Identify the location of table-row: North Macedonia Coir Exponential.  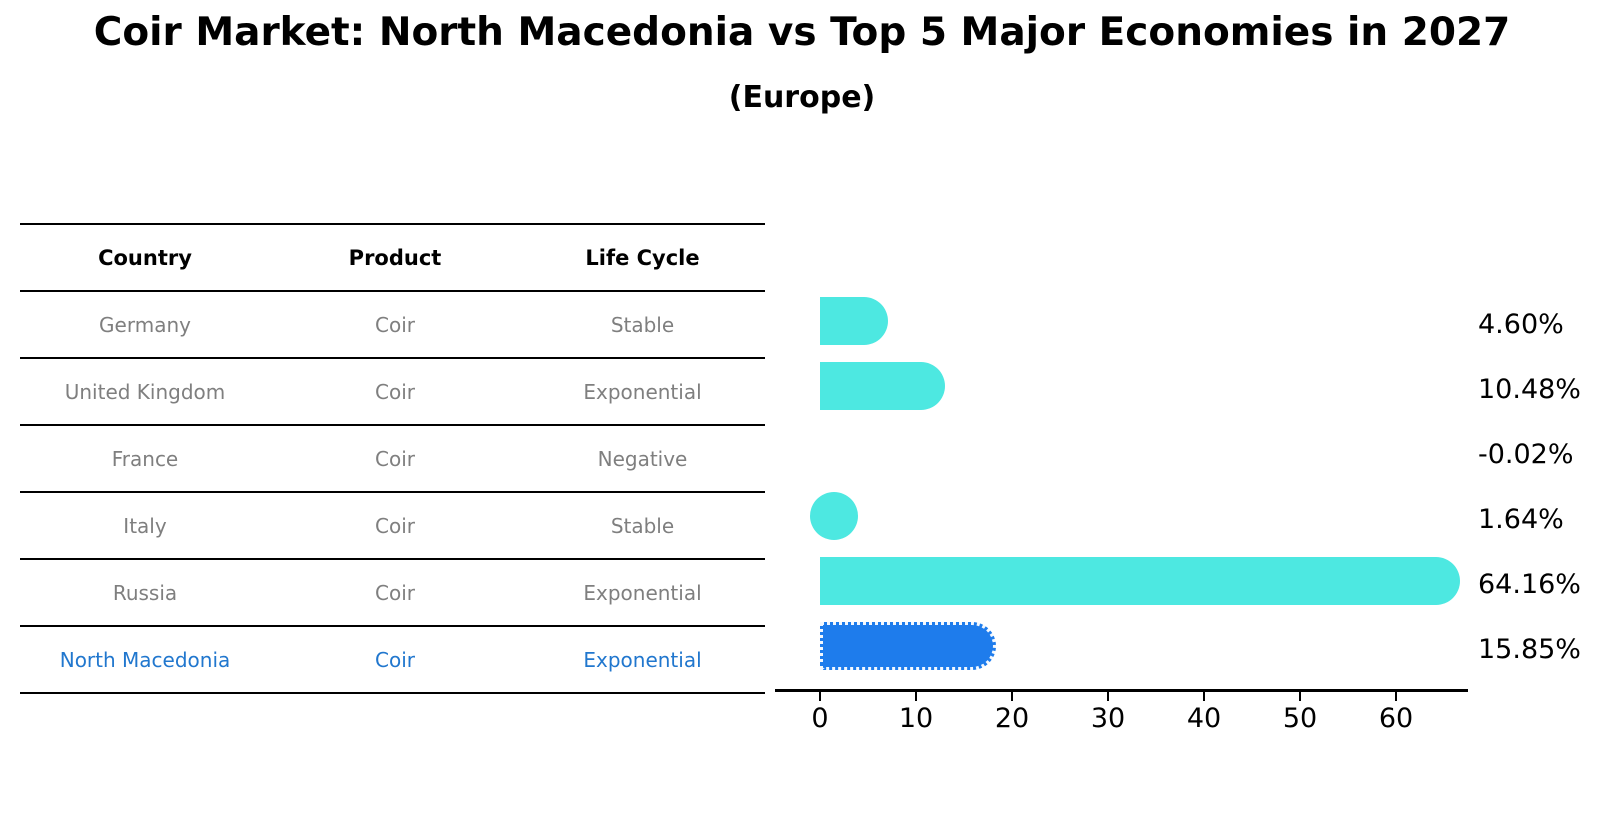
(392, 660).